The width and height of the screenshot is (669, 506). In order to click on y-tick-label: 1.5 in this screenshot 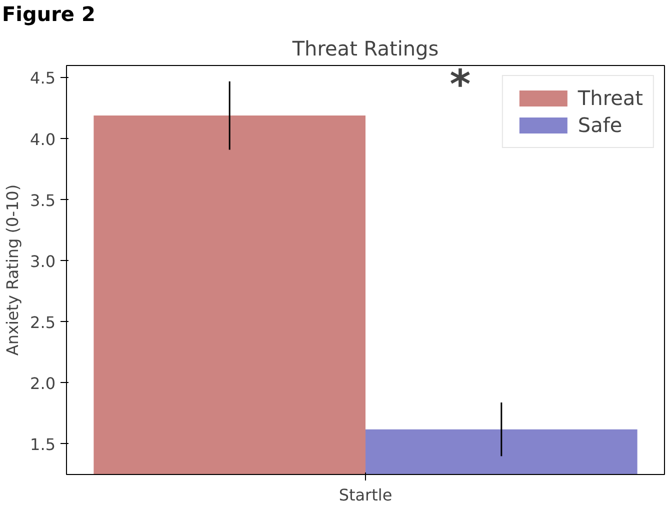, I will do `click(43, 444)`.